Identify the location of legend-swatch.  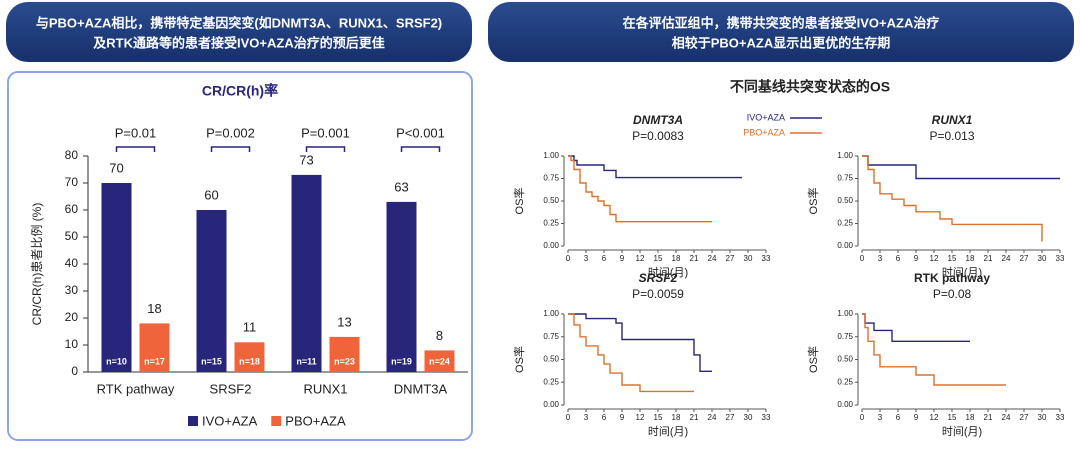
(276, 421).